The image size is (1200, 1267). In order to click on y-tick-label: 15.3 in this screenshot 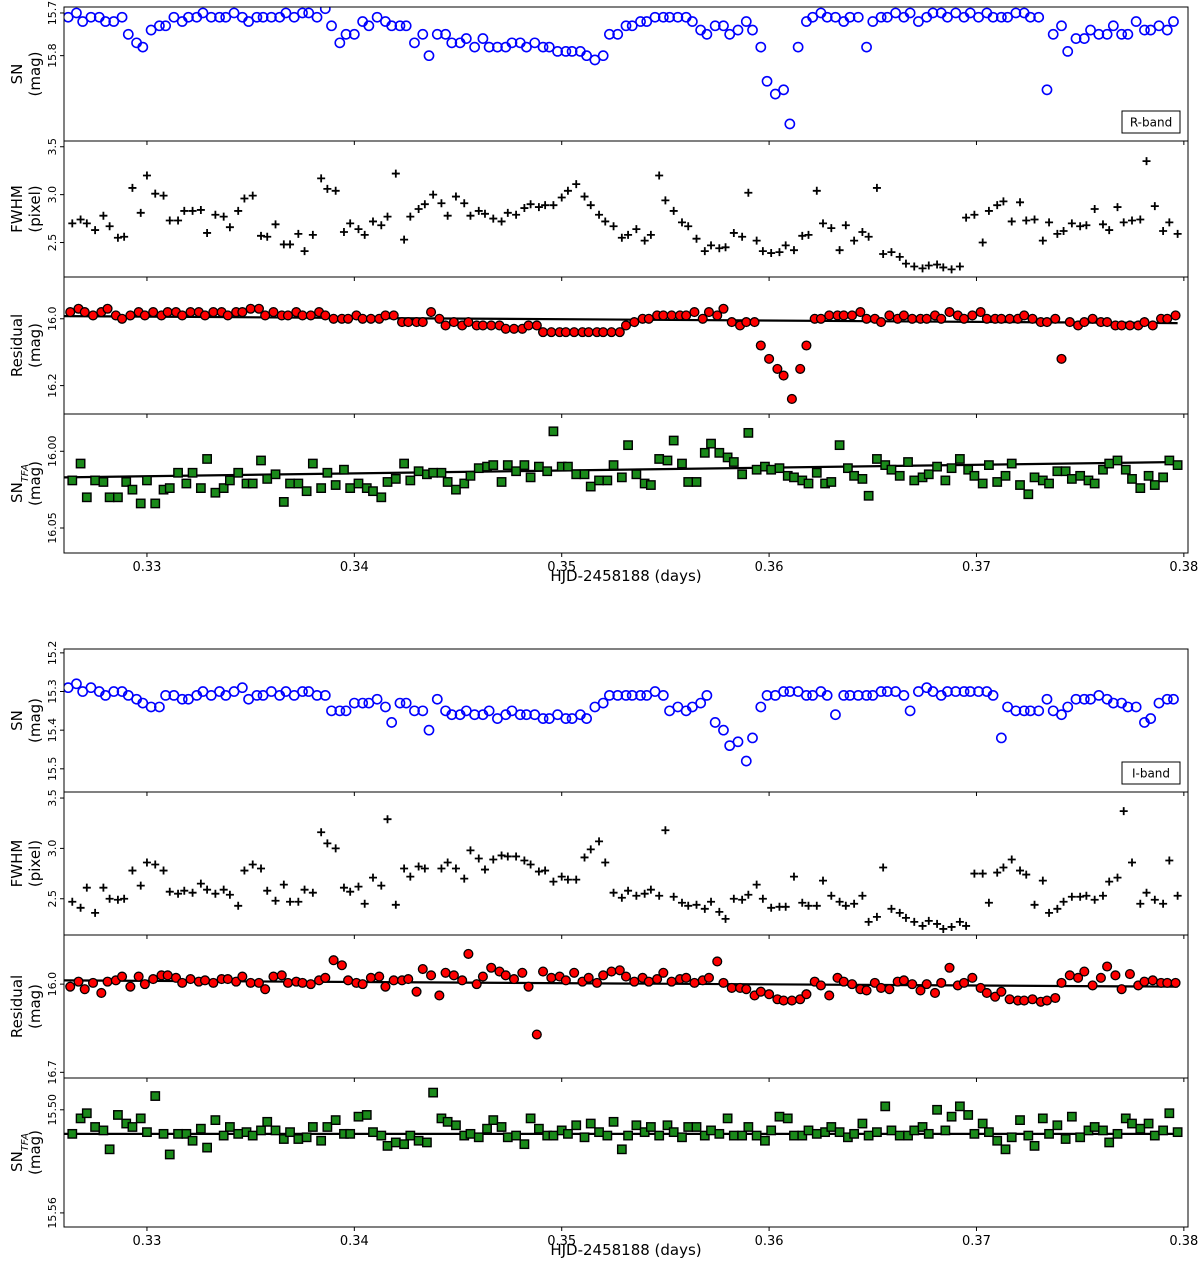, I will do `click(52, 691)`.